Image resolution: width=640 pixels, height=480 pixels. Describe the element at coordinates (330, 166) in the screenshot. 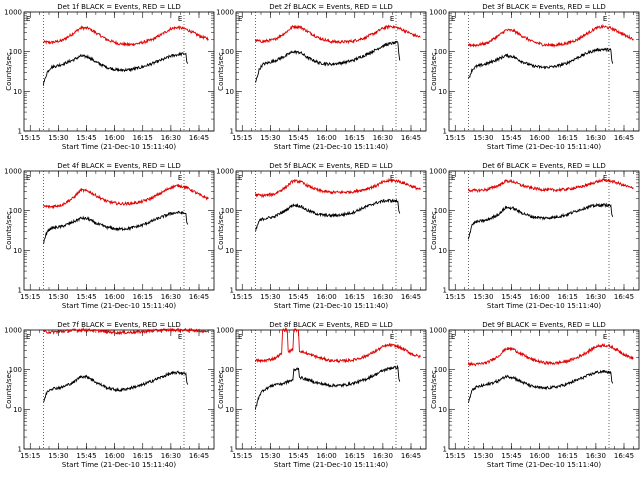

I see `panel-title: Det 5f BLACK = Events, RED = LLD` at that location.